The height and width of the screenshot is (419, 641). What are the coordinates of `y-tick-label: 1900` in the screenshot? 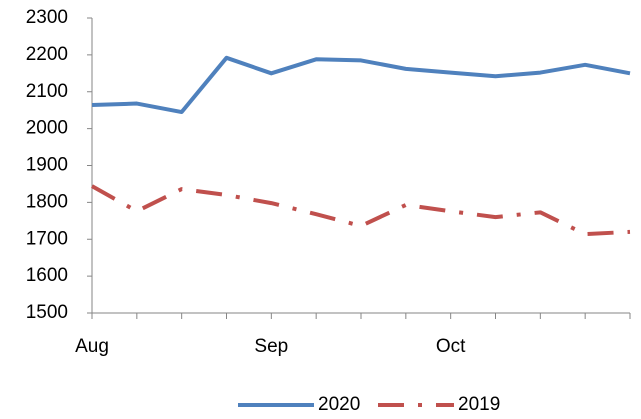 It's located at (47, 165).